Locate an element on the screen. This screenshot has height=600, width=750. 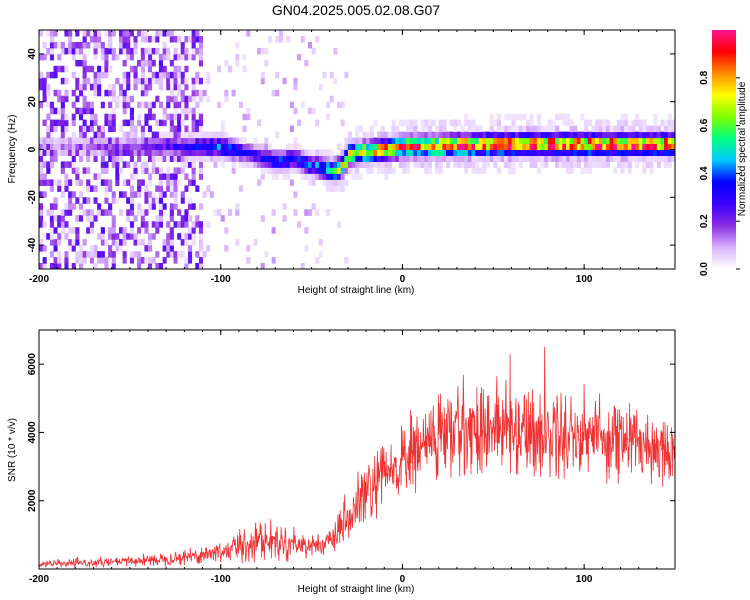
figure-title: GN04.2025.005.02.08.G07 is located at coordinates (356, 10).